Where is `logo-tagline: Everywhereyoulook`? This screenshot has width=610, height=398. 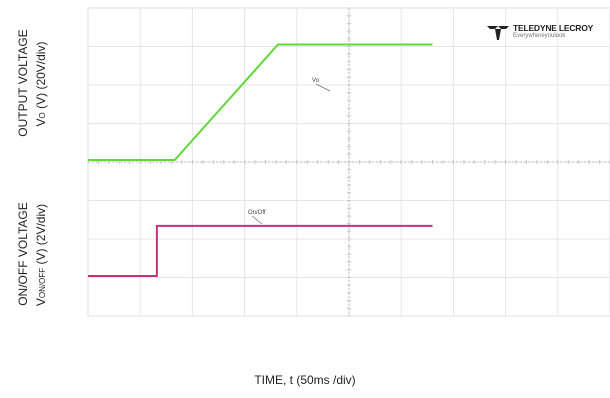
logo-tagline: Everywhereyoulook is located at coordinates (539, 36).